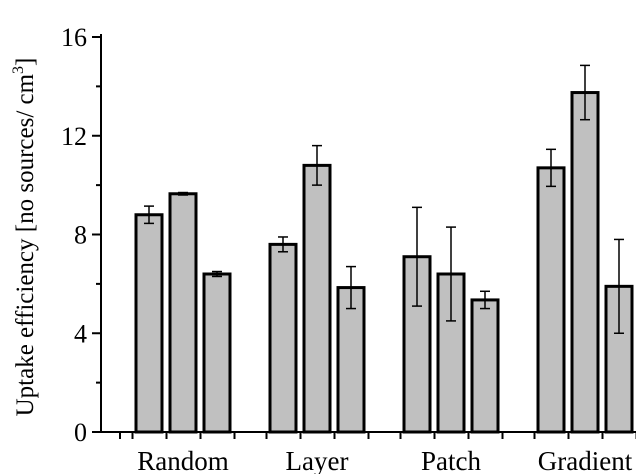 The width and height of the screenshot is (636, 474). Describe the element at coordinates (317, 460) in the screenshot. I see `x-category-label: Layer` at that location.